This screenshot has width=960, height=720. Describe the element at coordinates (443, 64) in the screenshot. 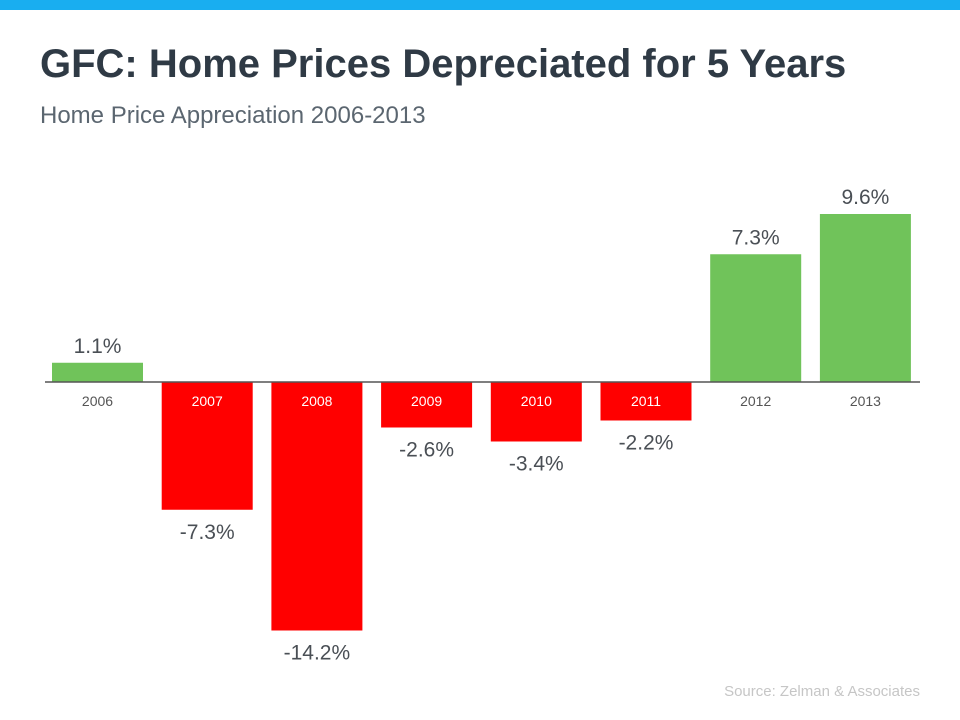

I see `page-title: GFC: Home Prices Depreciated for 5 Years` at that location.